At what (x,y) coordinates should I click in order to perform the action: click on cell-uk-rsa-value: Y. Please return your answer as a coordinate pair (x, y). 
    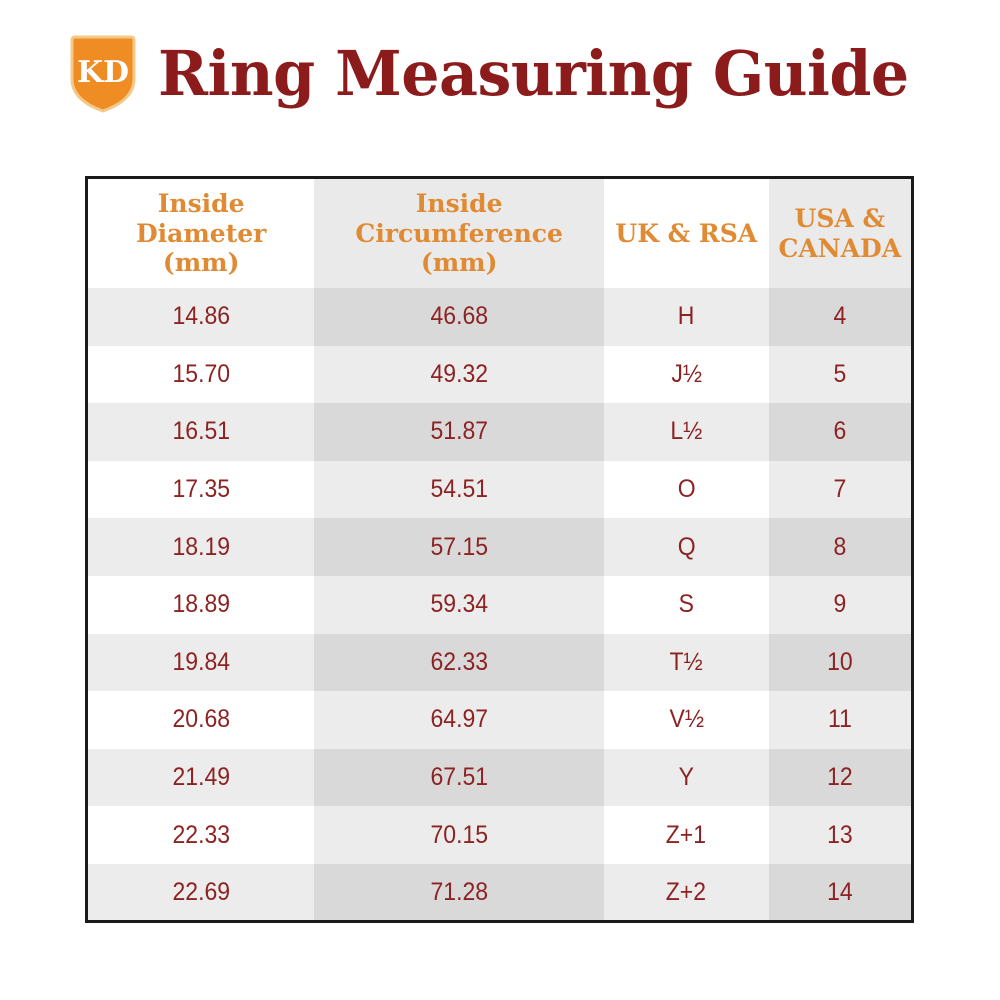
    Looking at the image, I should click on (686, 777).